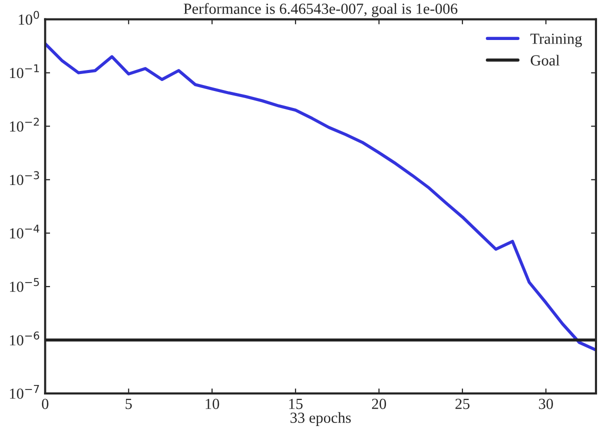 This screenshot has height=430, width=602. I want to click on y-tick-label: 10$^{−3}$, so click(24, 178).